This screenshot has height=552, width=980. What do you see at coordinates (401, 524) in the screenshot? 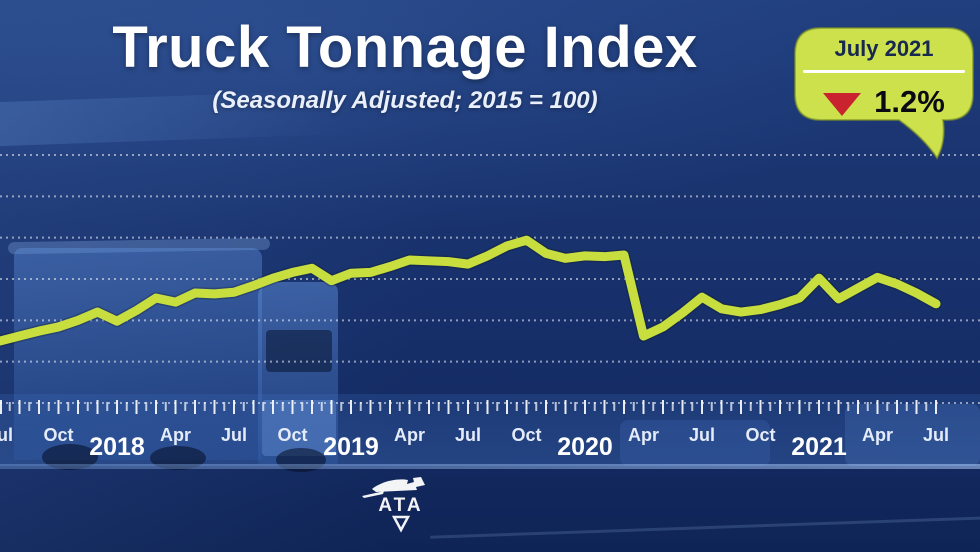
I see `ata-logo-shield` at bounding box center [401, 524].